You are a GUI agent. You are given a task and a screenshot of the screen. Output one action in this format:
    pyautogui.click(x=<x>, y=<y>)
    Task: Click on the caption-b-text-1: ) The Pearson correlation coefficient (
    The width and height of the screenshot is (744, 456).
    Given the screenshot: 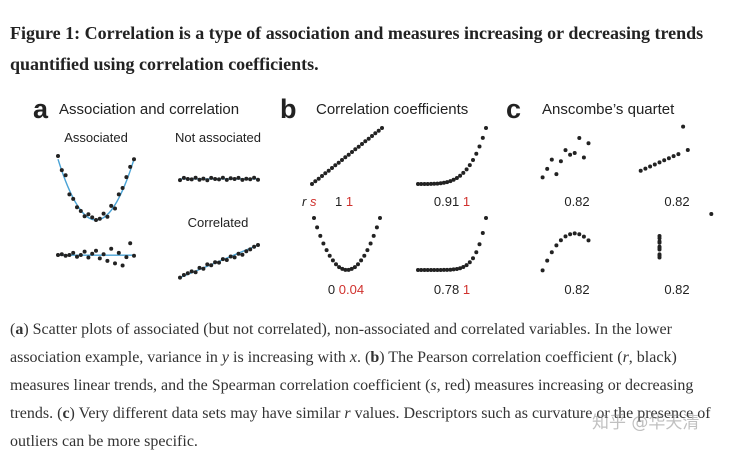 What is the action you would take?
    pyautogui.click(x=501, y=357)
    